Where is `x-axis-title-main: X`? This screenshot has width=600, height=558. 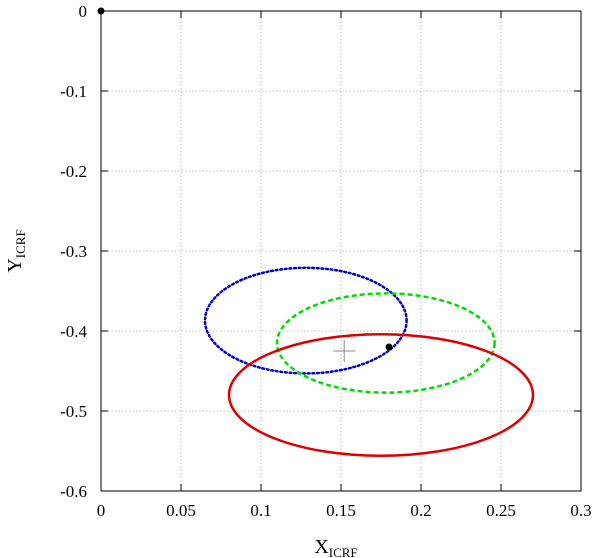
x-axis-title-main: X is located at coordinates (321, 547).